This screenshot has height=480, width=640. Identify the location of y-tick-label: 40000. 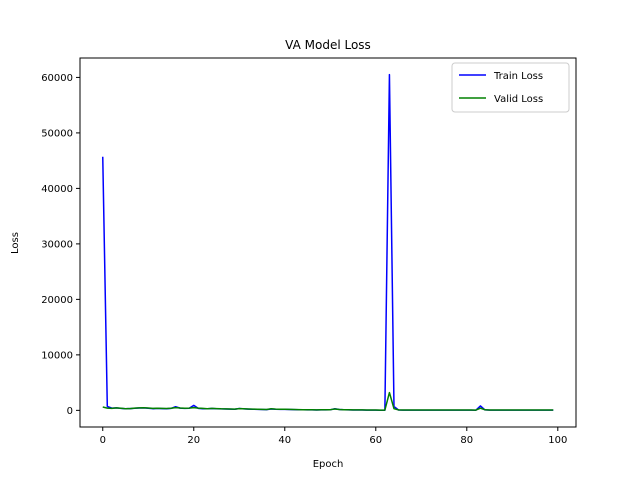
(57, 189).